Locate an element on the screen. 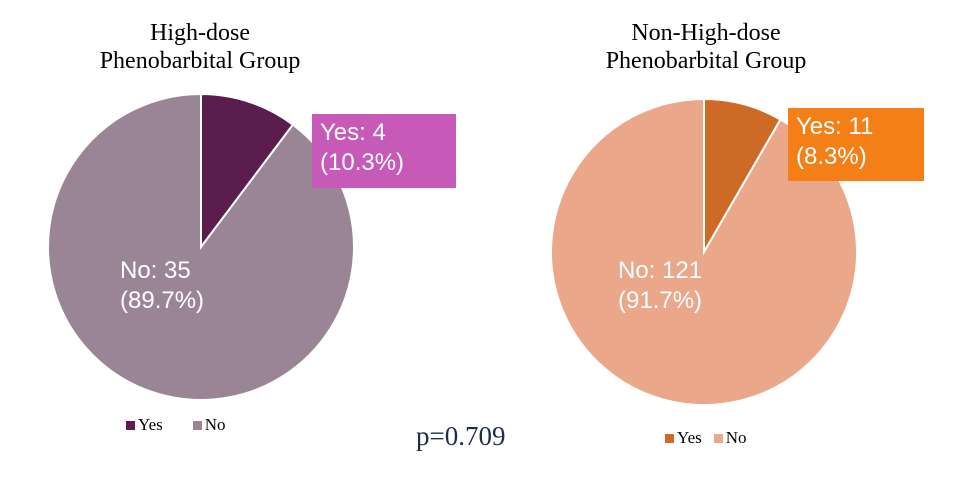 Image resolution: width=969 pixels, height=485 pixels. chart1-no-label: No: 35 (89.7%) is located at coordinates (162, 286).